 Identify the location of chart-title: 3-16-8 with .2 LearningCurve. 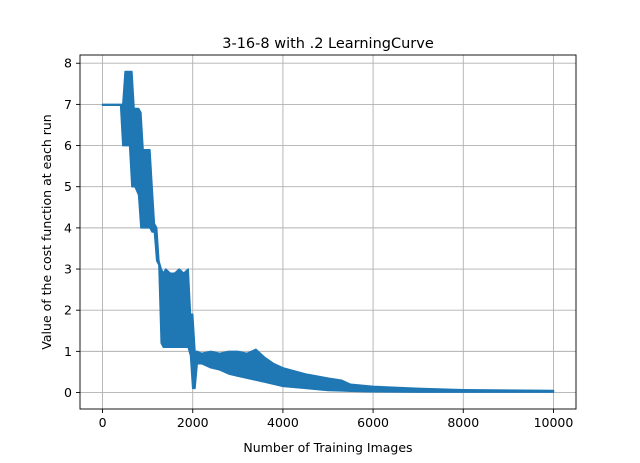
(328, 44).